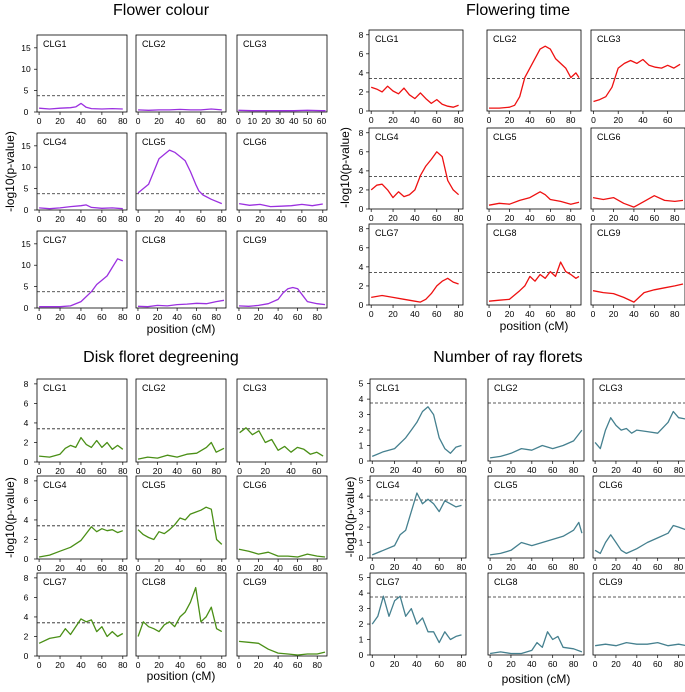 The height and width of the screenshot is (692, 685). Describe the element at coordinates (345, 167) in the screenshot. I see `y-axis-label: -log10(p-value)` at that location.